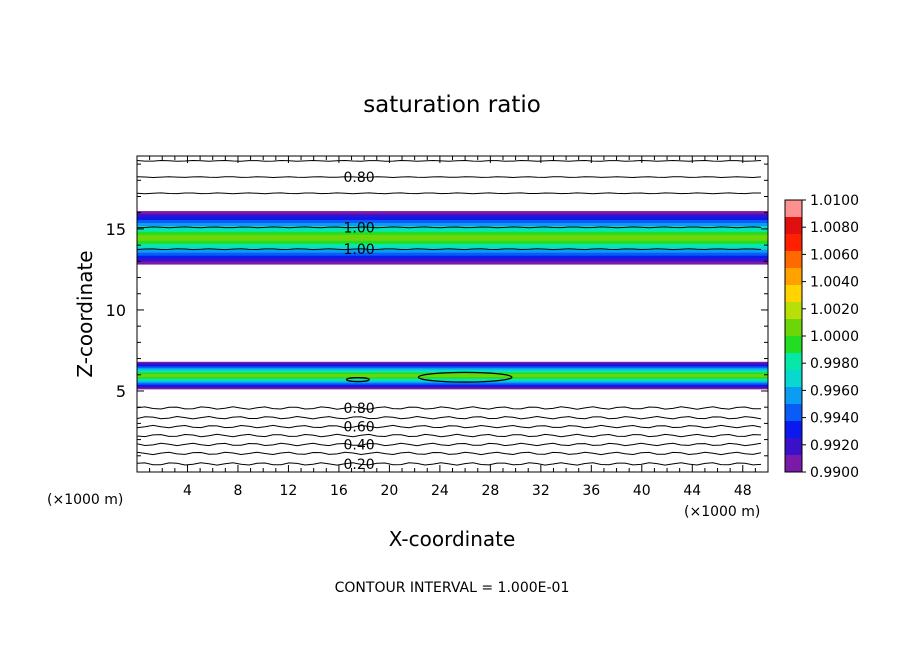 This screenshot has width=904, height=654. I want to click on chart-title: saturation ratio, so click(452, 105).